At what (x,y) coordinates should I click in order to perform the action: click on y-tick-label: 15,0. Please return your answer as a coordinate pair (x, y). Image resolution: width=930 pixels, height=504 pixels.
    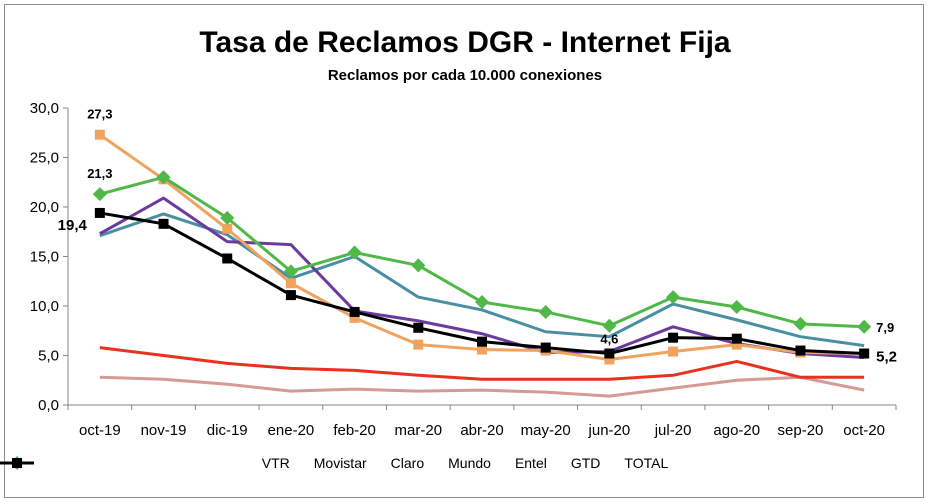
    Looking at the image, I should click on (44, 257).